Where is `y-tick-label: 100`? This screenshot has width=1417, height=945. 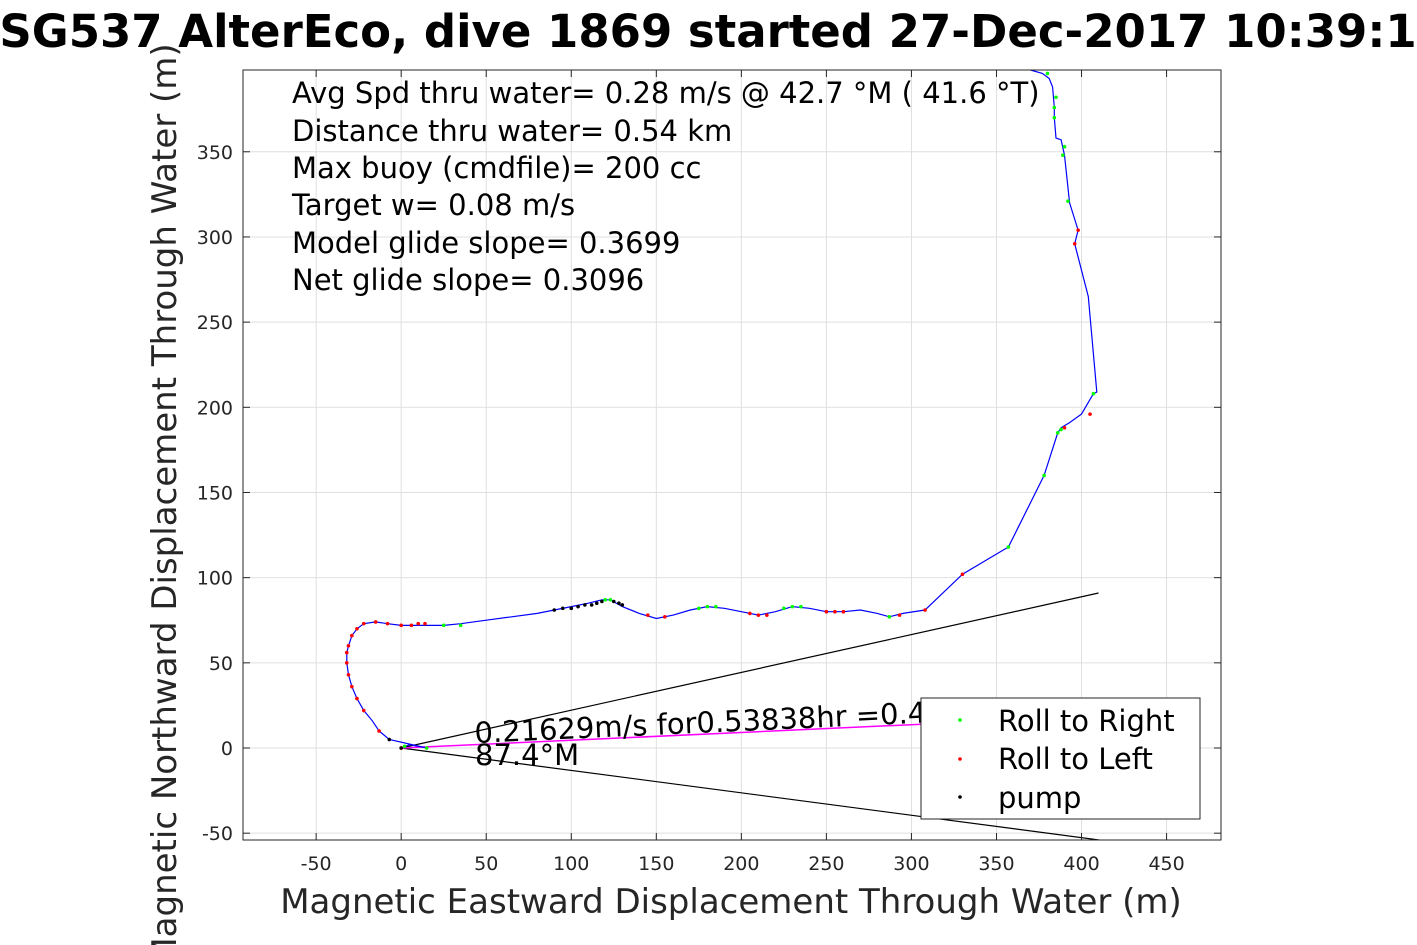
y-tick-label: 100 is located at coordinates (215, 579).